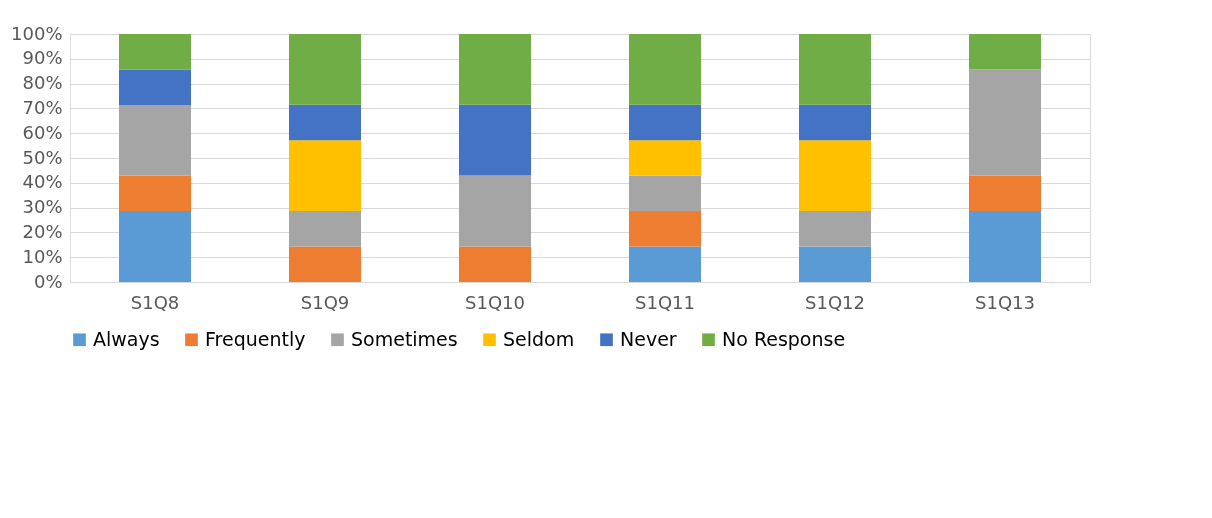 The width and height of the screenshot is (1212, 518). Describe the element at coordinates (255, 338) in the screenshot. I see `legend-label: Frequently` at that location.